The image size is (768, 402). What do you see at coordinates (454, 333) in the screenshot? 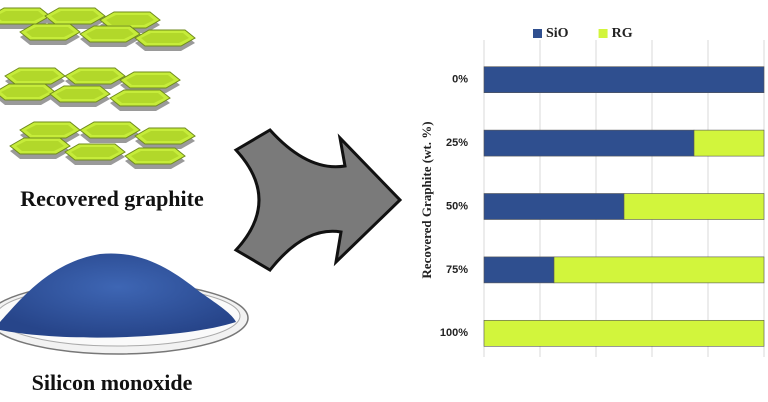
I see `y-tick-label: 100%` at bounding box center [454, 333].